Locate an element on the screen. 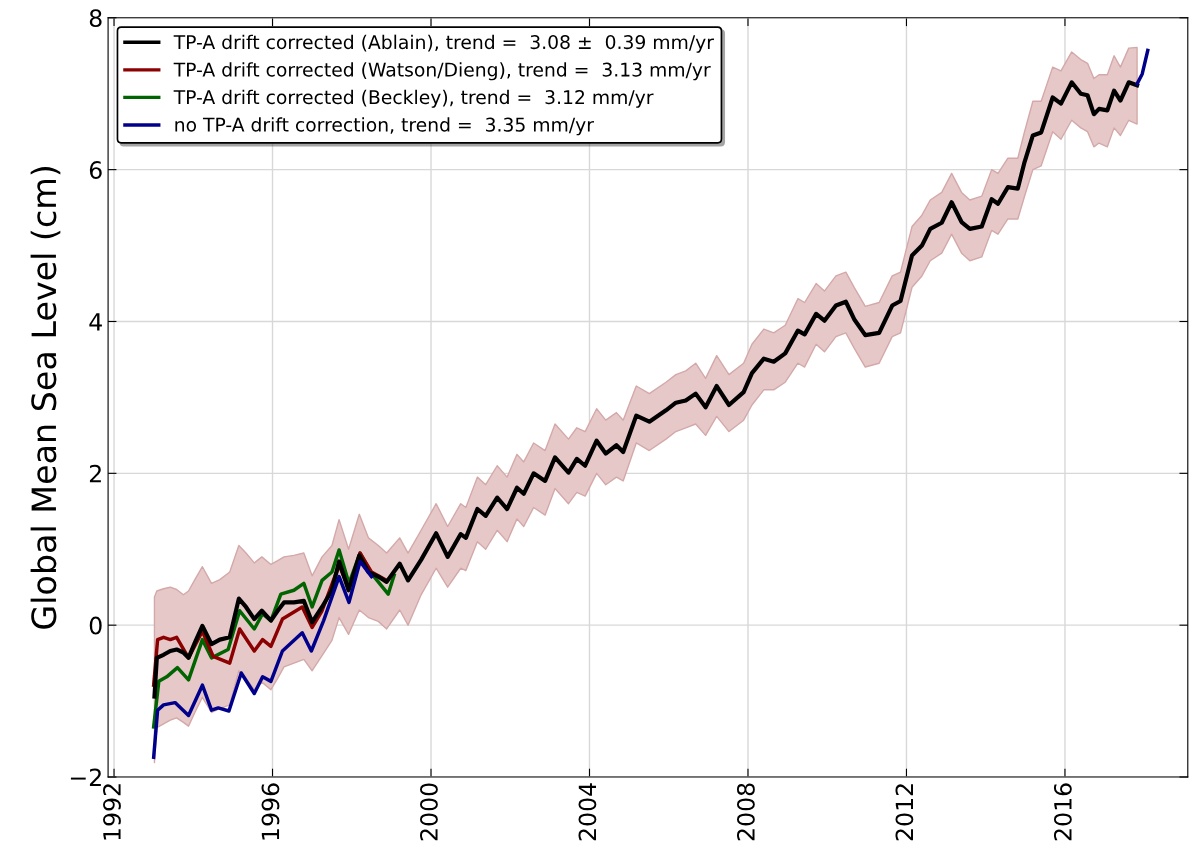  legend-label: TP-A drift corrected (Beckley), trend = 3.12 mm/yr is located at coordinates (413, 98).